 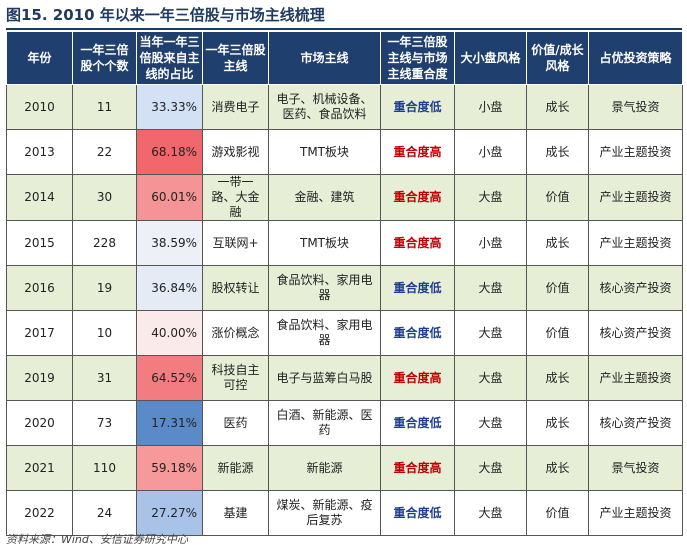 I want to click on table-row: 2019 31 64.52% 科技自主可控 电子与蓝筹白马股 重合度高 大盘 成长 产业主题投资, so click(x=344, y=378).